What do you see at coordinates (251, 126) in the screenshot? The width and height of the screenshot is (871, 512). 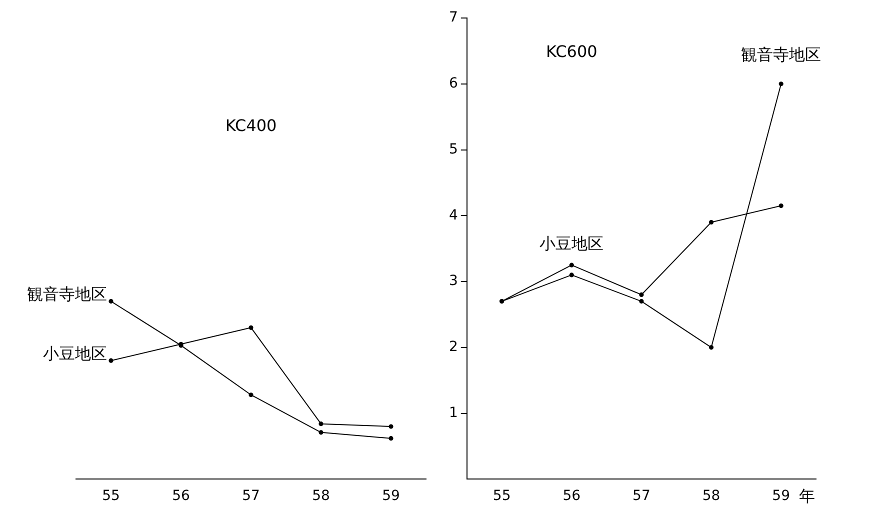 I see `text: KC400` at bounding box center [251, 126].